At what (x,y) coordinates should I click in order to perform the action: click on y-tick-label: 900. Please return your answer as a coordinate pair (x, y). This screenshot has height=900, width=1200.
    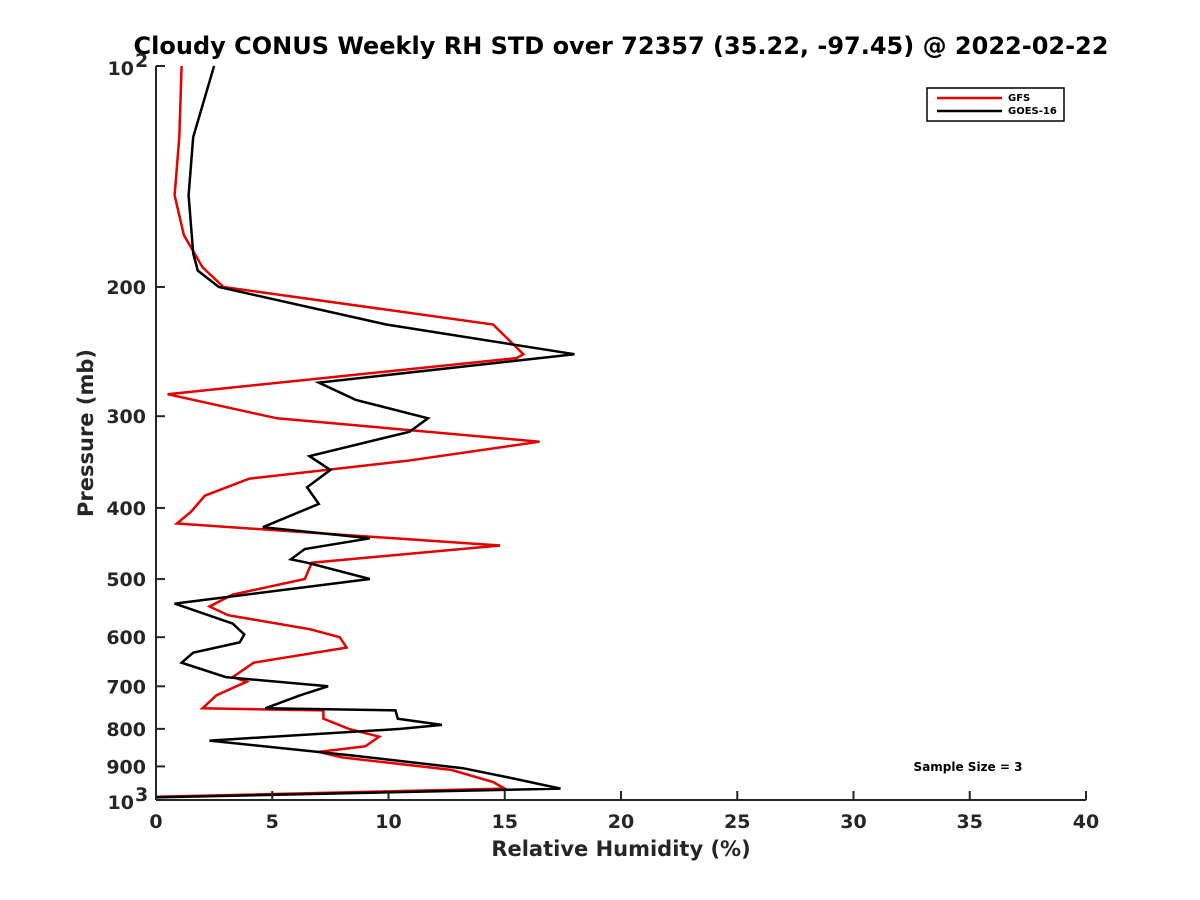
    Looking at the image, I should click on (126, 767).